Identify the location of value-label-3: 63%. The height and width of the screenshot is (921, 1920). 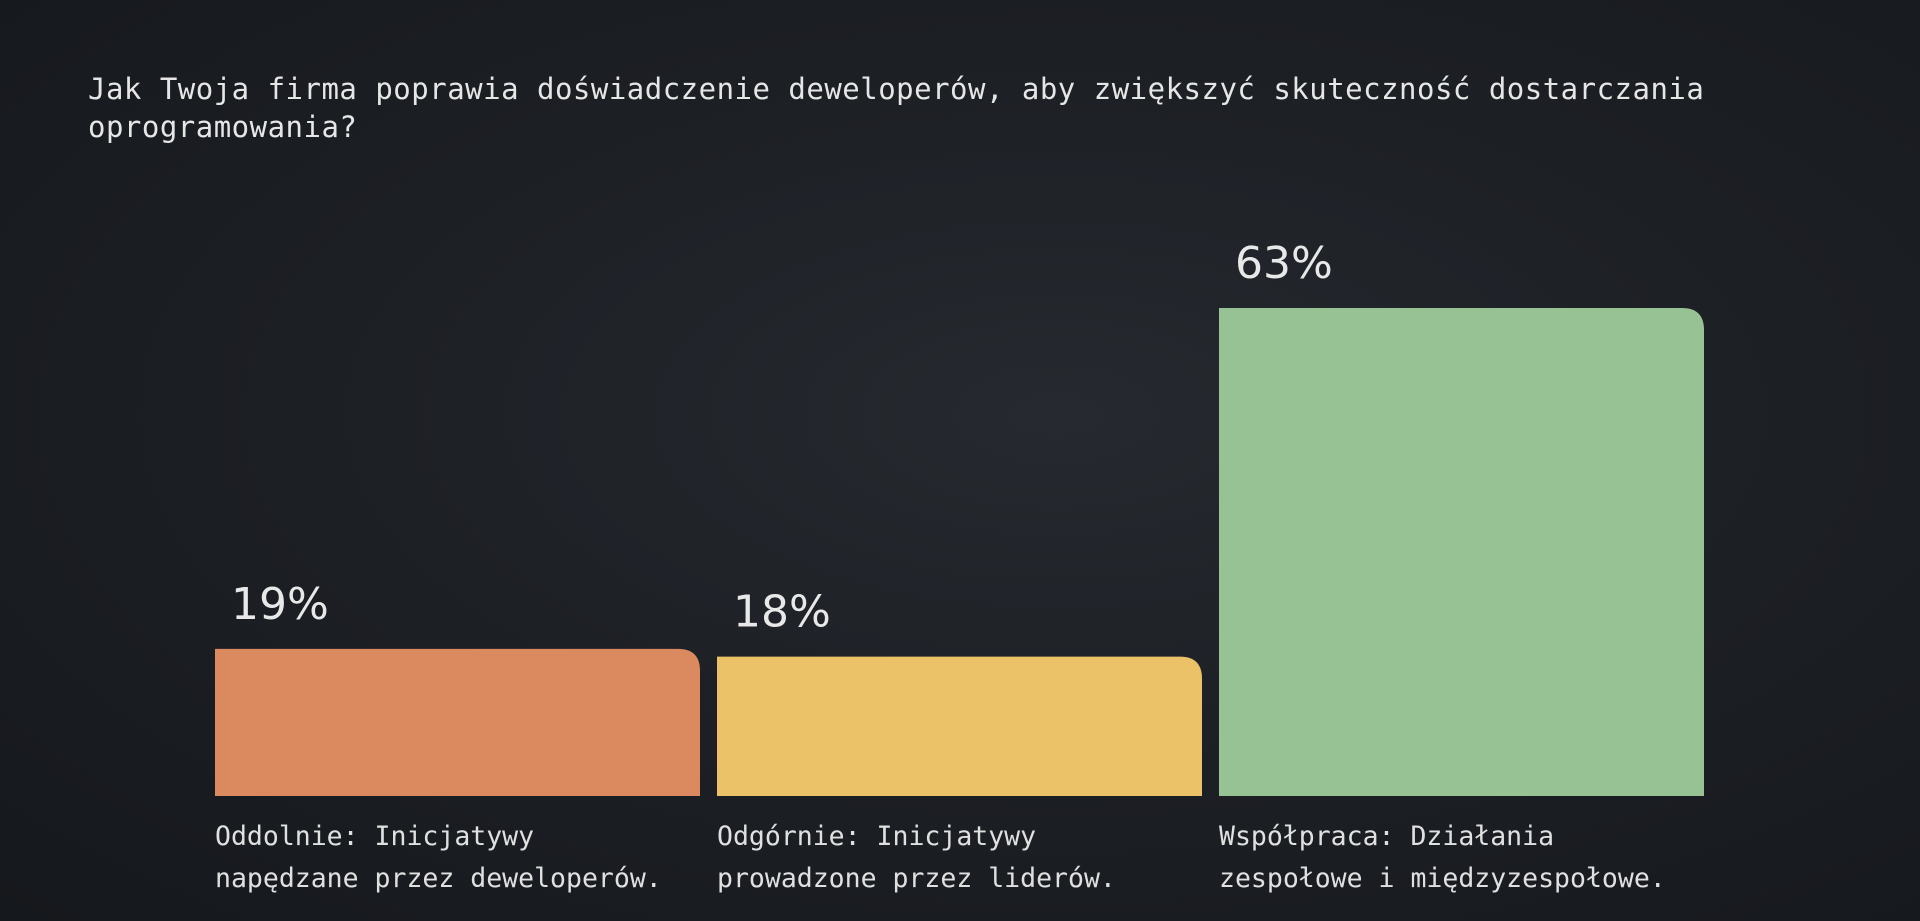
(1284, 263).